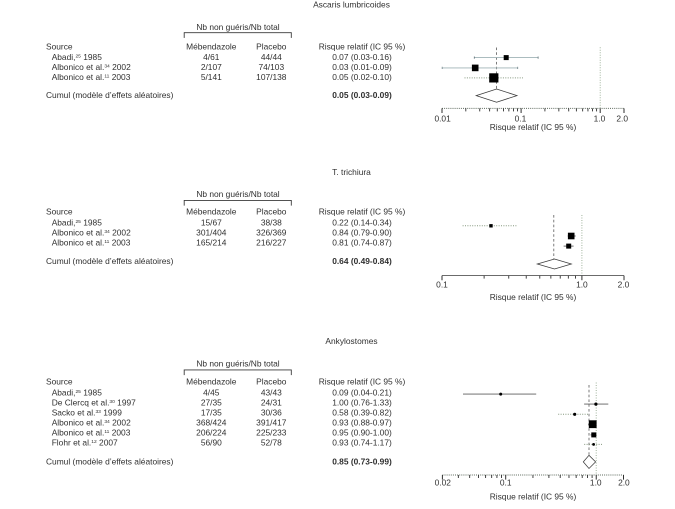 The image size is (675, 509). What do you see at coordinates (362, 57) in the screenshot?
I see `svg-text: 0.07 (0.03-0.16)` at bounding box center [362, 57].